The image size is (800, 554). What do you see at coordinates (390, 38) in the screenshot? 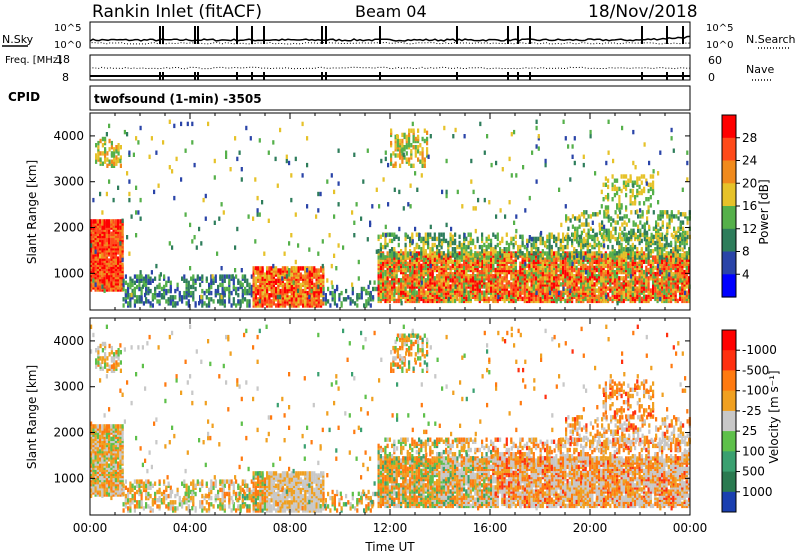
I see `nsky-trace` at bounding box center [390, 38].